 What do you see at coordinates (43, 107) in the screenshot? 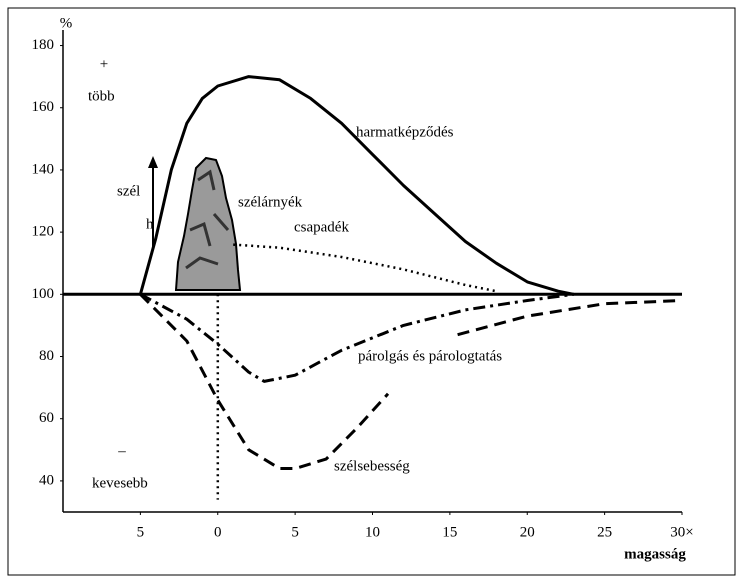
I see `y-tick-label: 160` at bounding box center [43, 107].